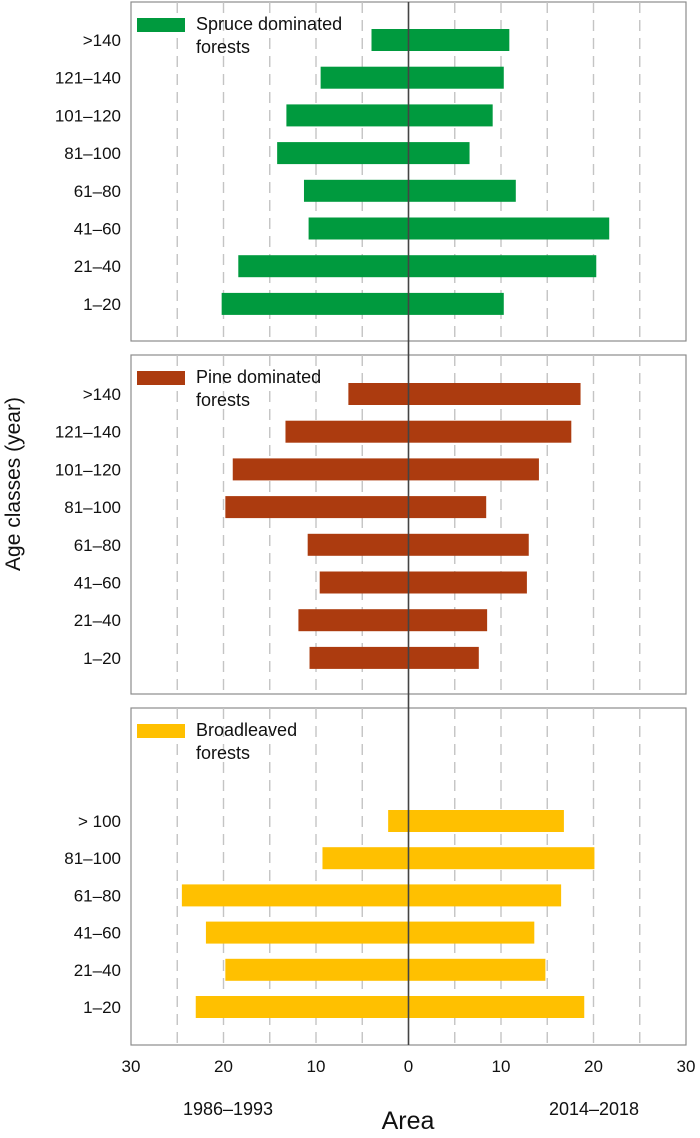 The height and width of the screenshot is (1138, 700). What do you see at coordinates (228, 1109) in the screenshot?
I see `left-period-label: 1986–1993` at bounding box center [228, 1109].